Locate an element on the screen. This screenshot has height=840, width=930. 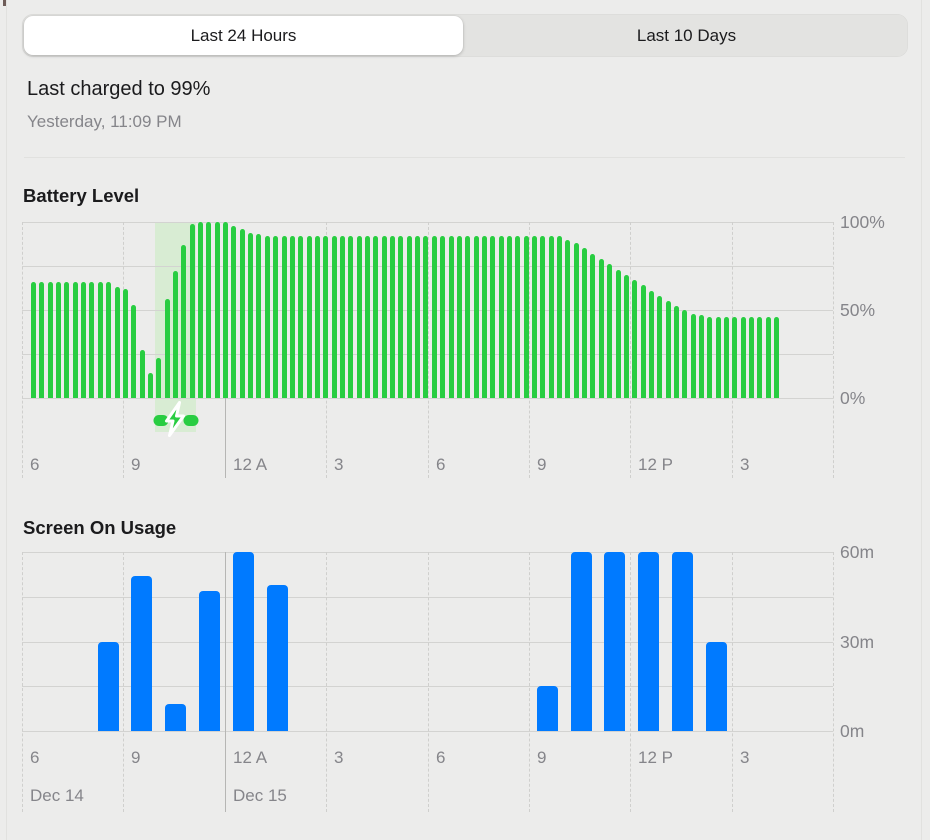
tab-last-10-days-label: Last 10 Days is located at coordinates (686, 35).